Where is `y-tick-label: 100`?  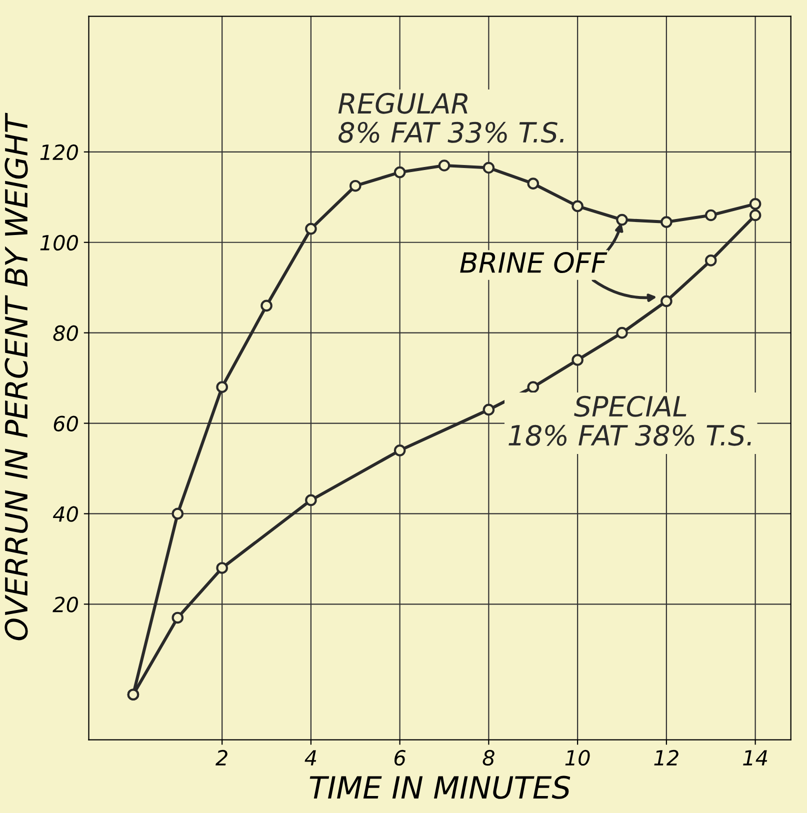 y-tick-label: 100 is located at coordinates (59, 242).